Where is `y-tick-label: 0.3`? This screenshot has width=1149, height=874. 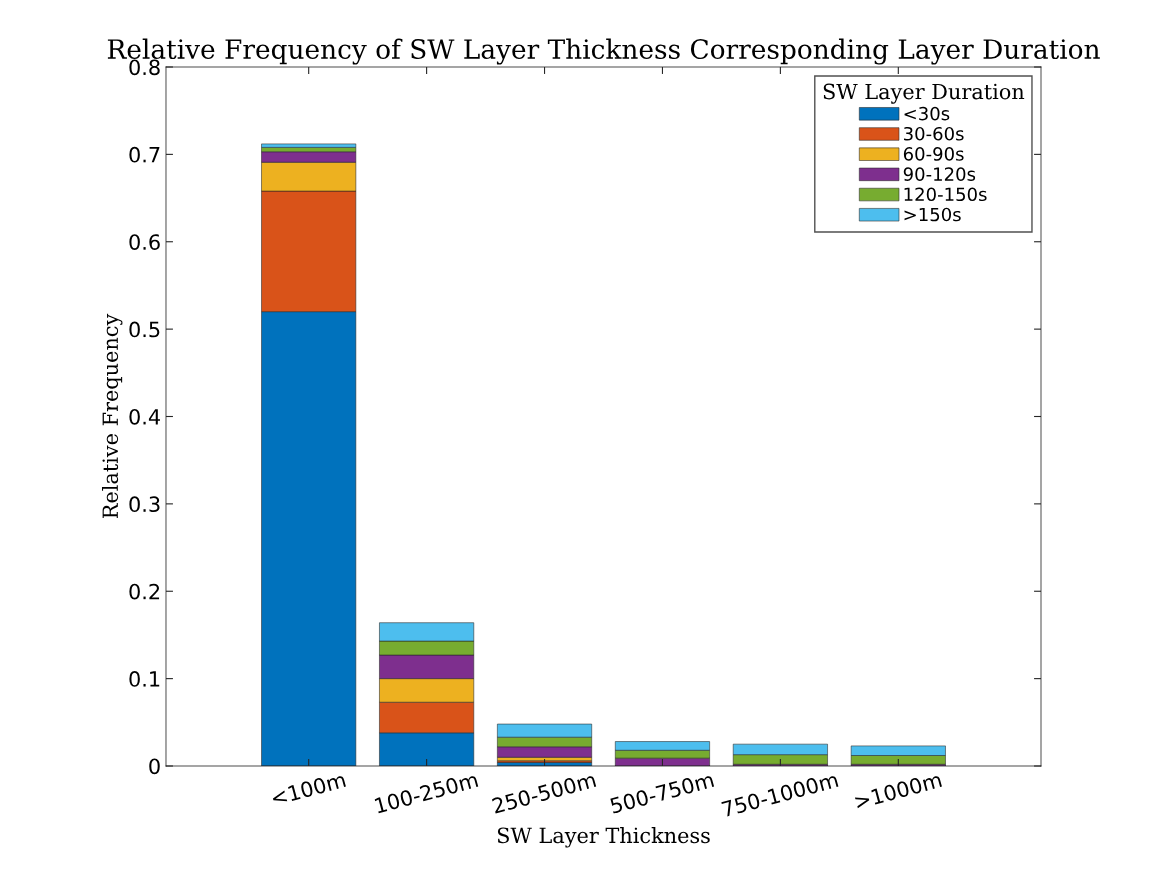
y-tick-label: 0.3 is located at coordinates (144, 504).